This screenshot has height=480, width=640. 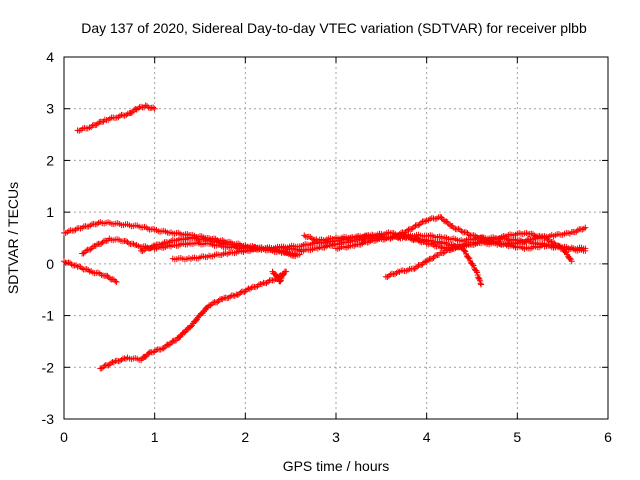 I want to click on x-tick-label: 1, so click(x=155, y=437).